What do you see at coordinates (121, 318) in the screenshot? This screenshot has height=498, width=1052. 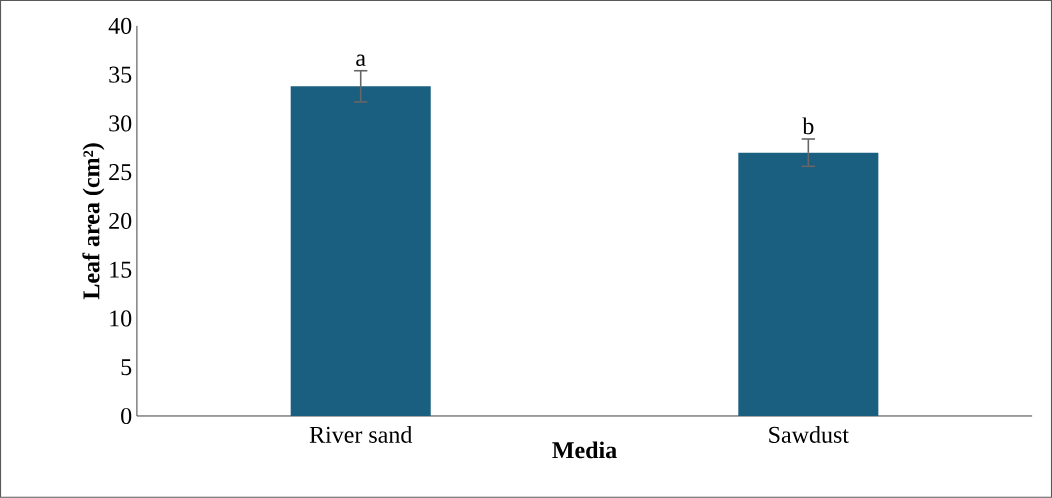 I see `y-tick-label: 10` at bounding box center [121, 318].